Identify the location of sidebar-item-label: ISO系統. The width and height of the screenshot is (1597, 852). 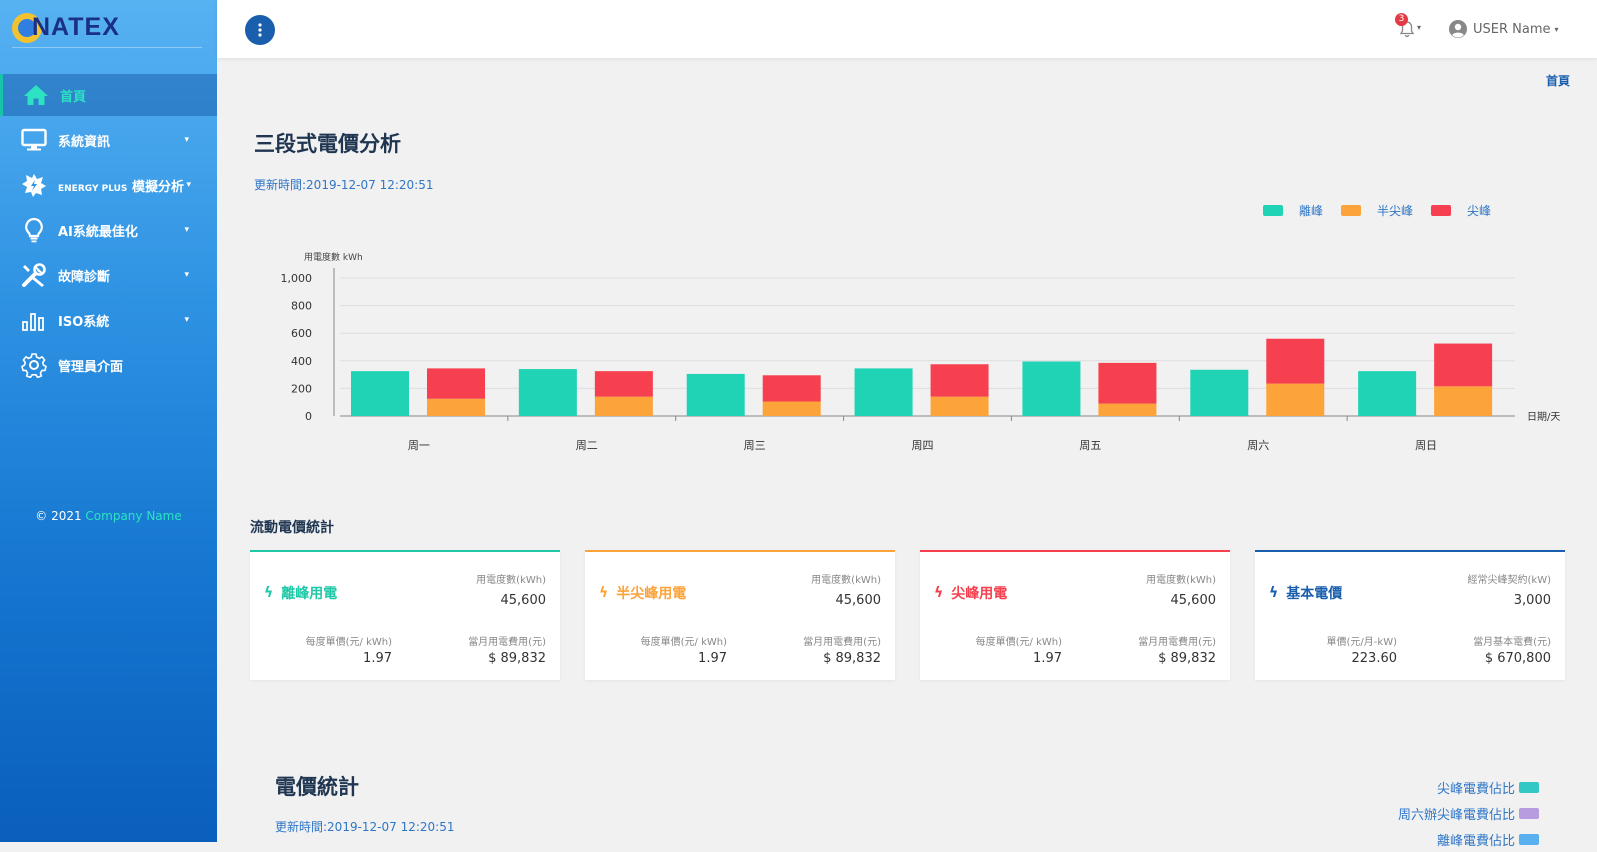
(84, 322).